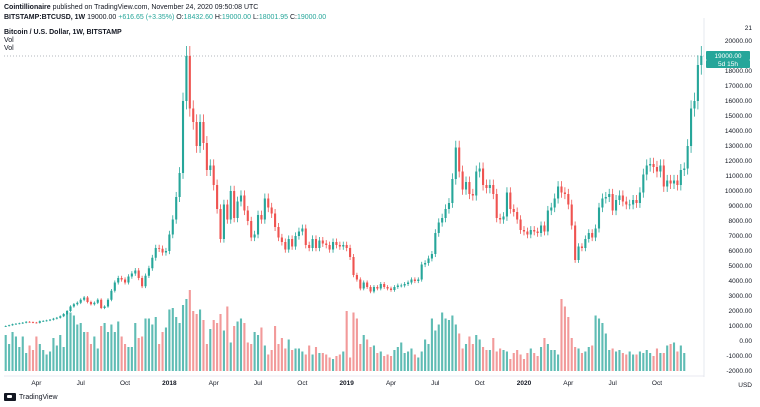 Image resolution: width=760 pixels, height=407 pixels. Describe the element at coordinates (258, 383) in the screenshot. I see `time-tick-label: Jul` at that location.